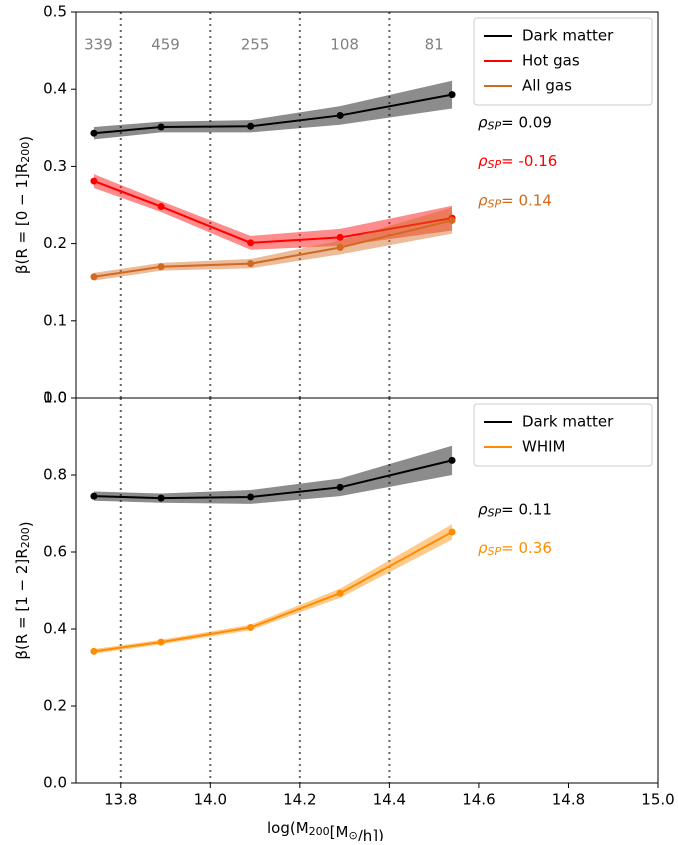 The width and height of the screenshot is (678, 845). What do you see at coordinates (288, 828) in the screenshot?
I see `text-part: log(M` at bounding box center [288, 828].